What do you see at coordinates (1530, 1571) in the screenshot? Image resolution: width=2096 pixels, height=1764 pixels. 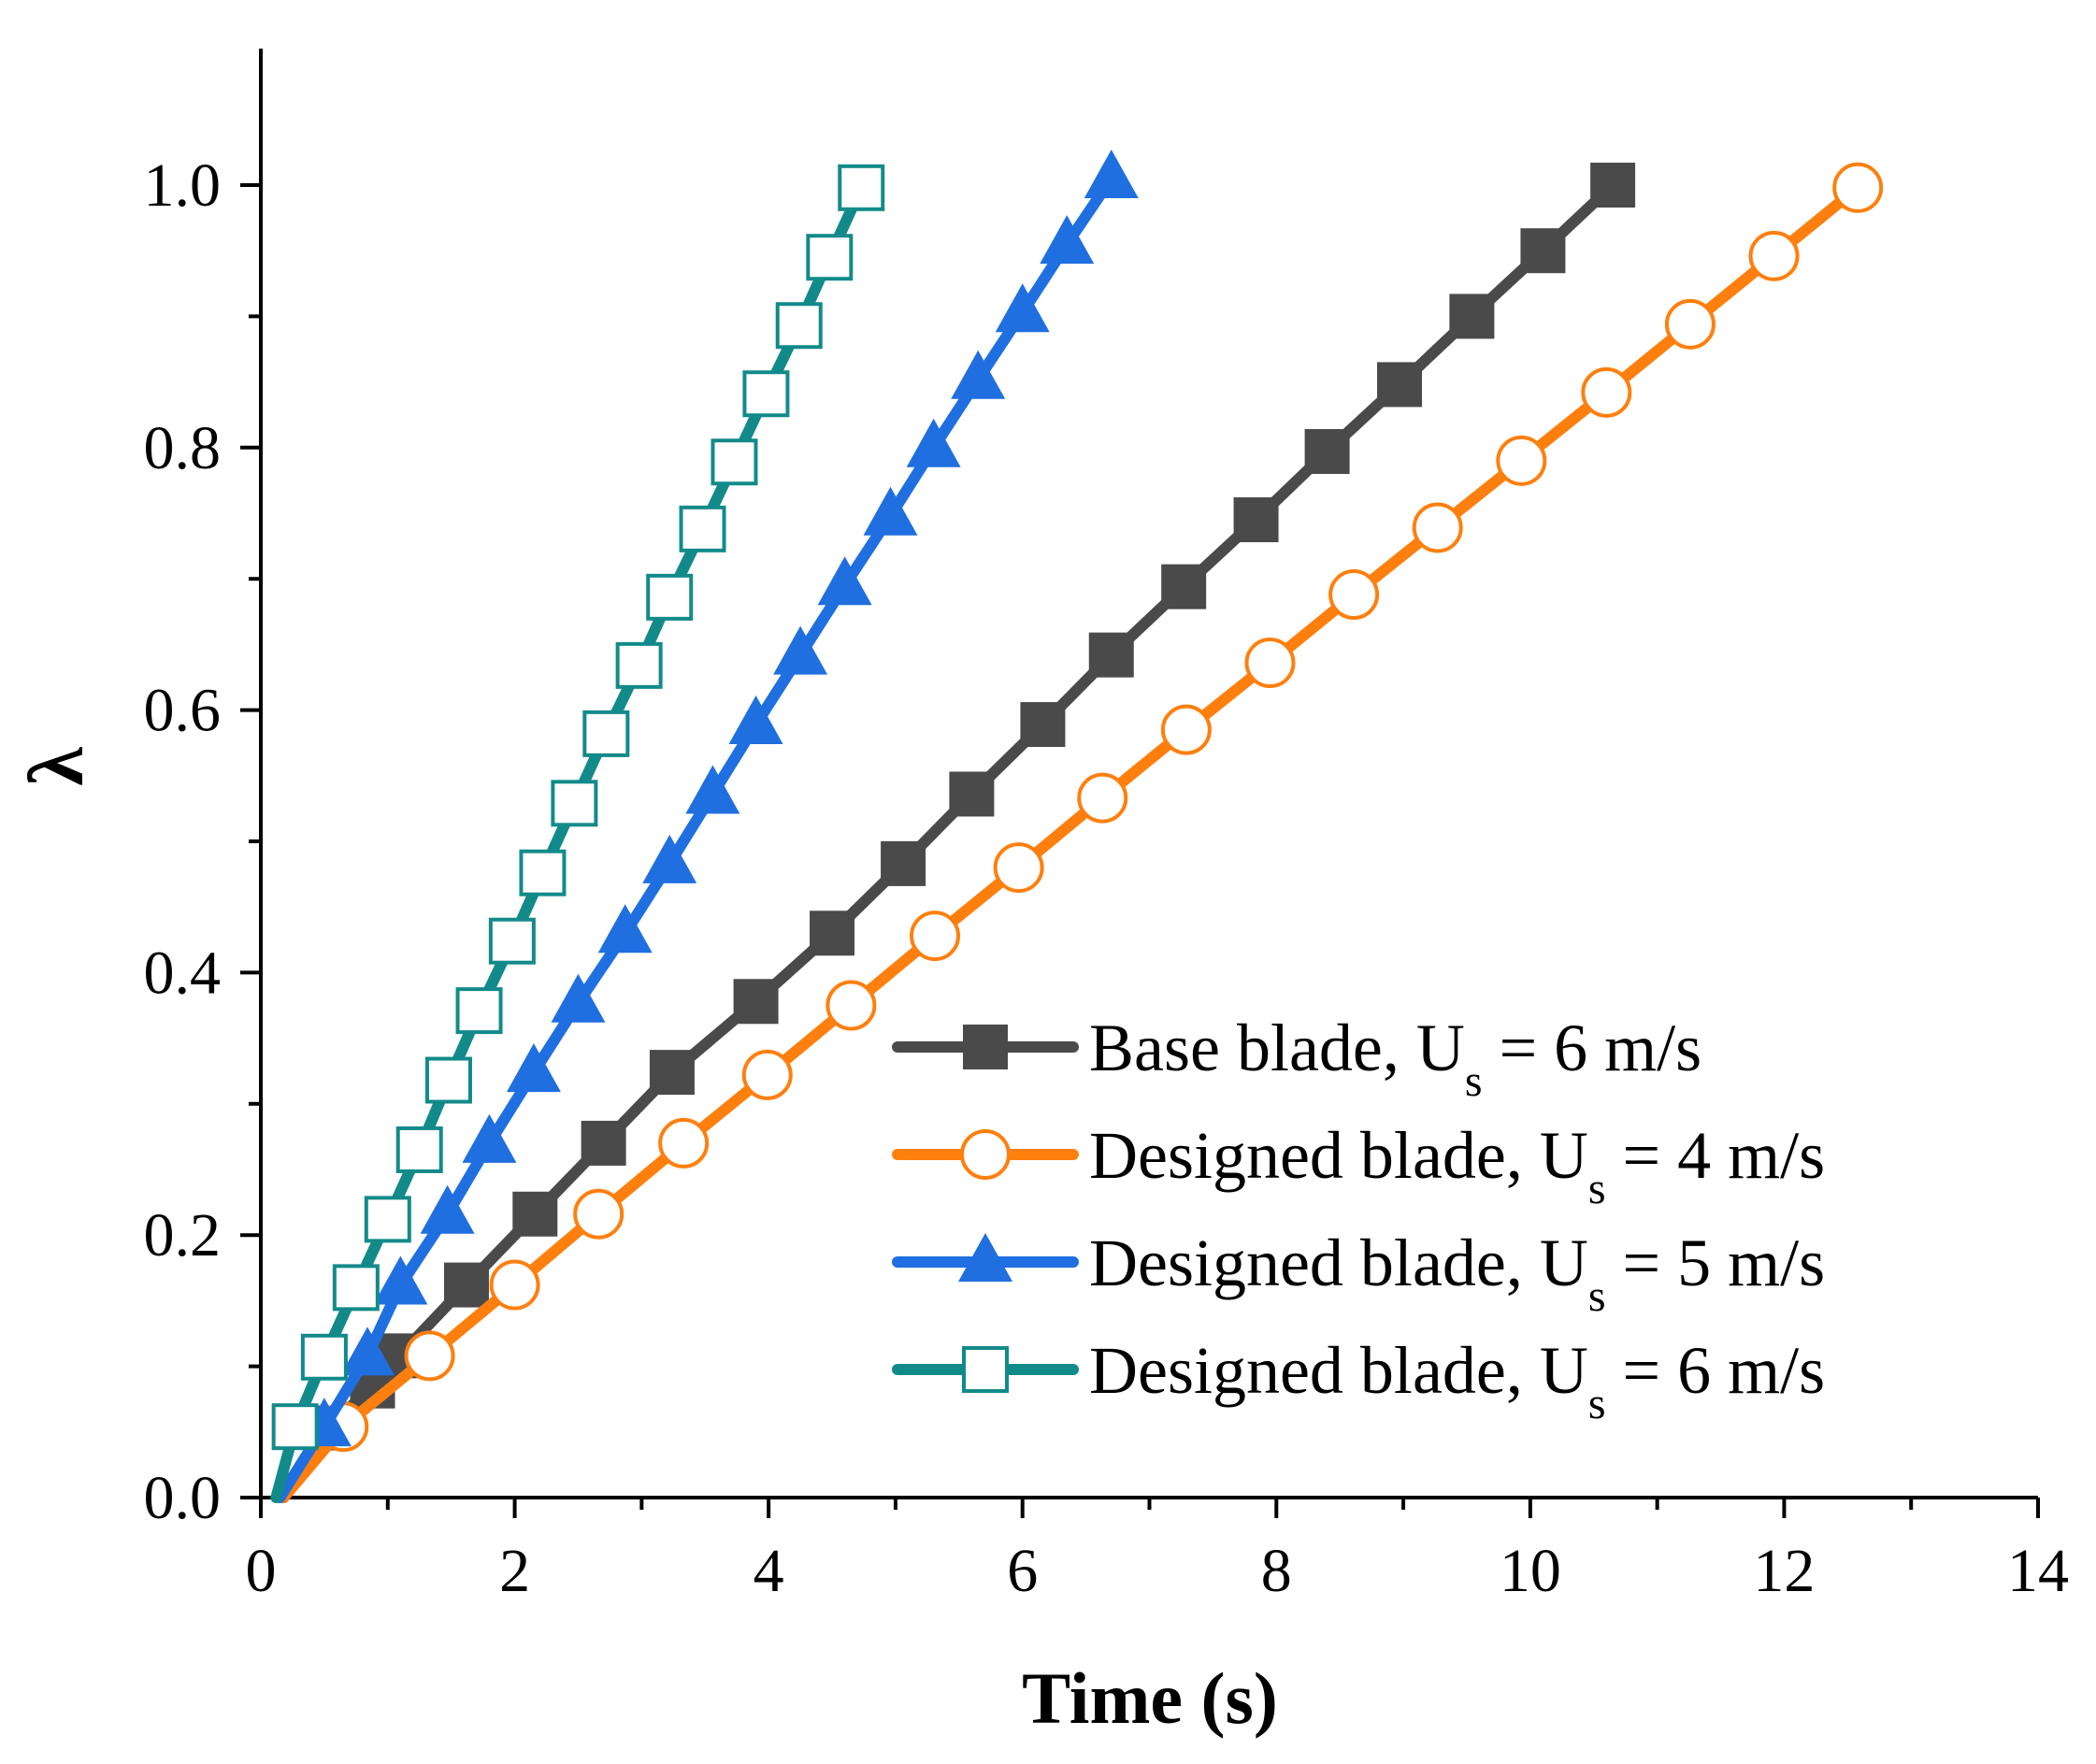 I see `x-tick-label: 10` at bounding box center [1530, 1571].